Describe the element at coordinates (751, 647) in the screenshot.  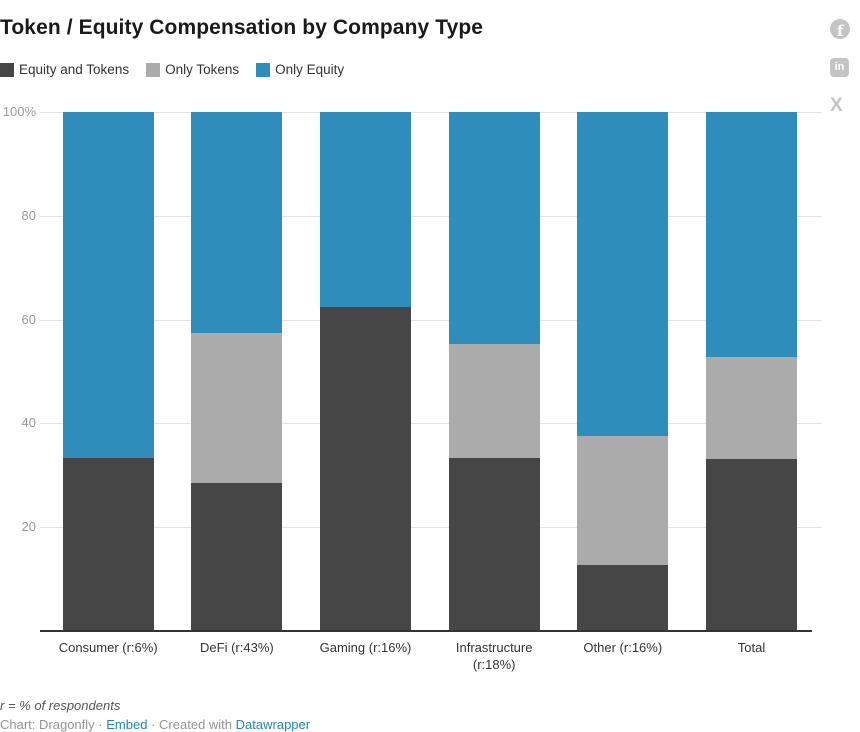
I see `x-axis-label: Total` at that location.